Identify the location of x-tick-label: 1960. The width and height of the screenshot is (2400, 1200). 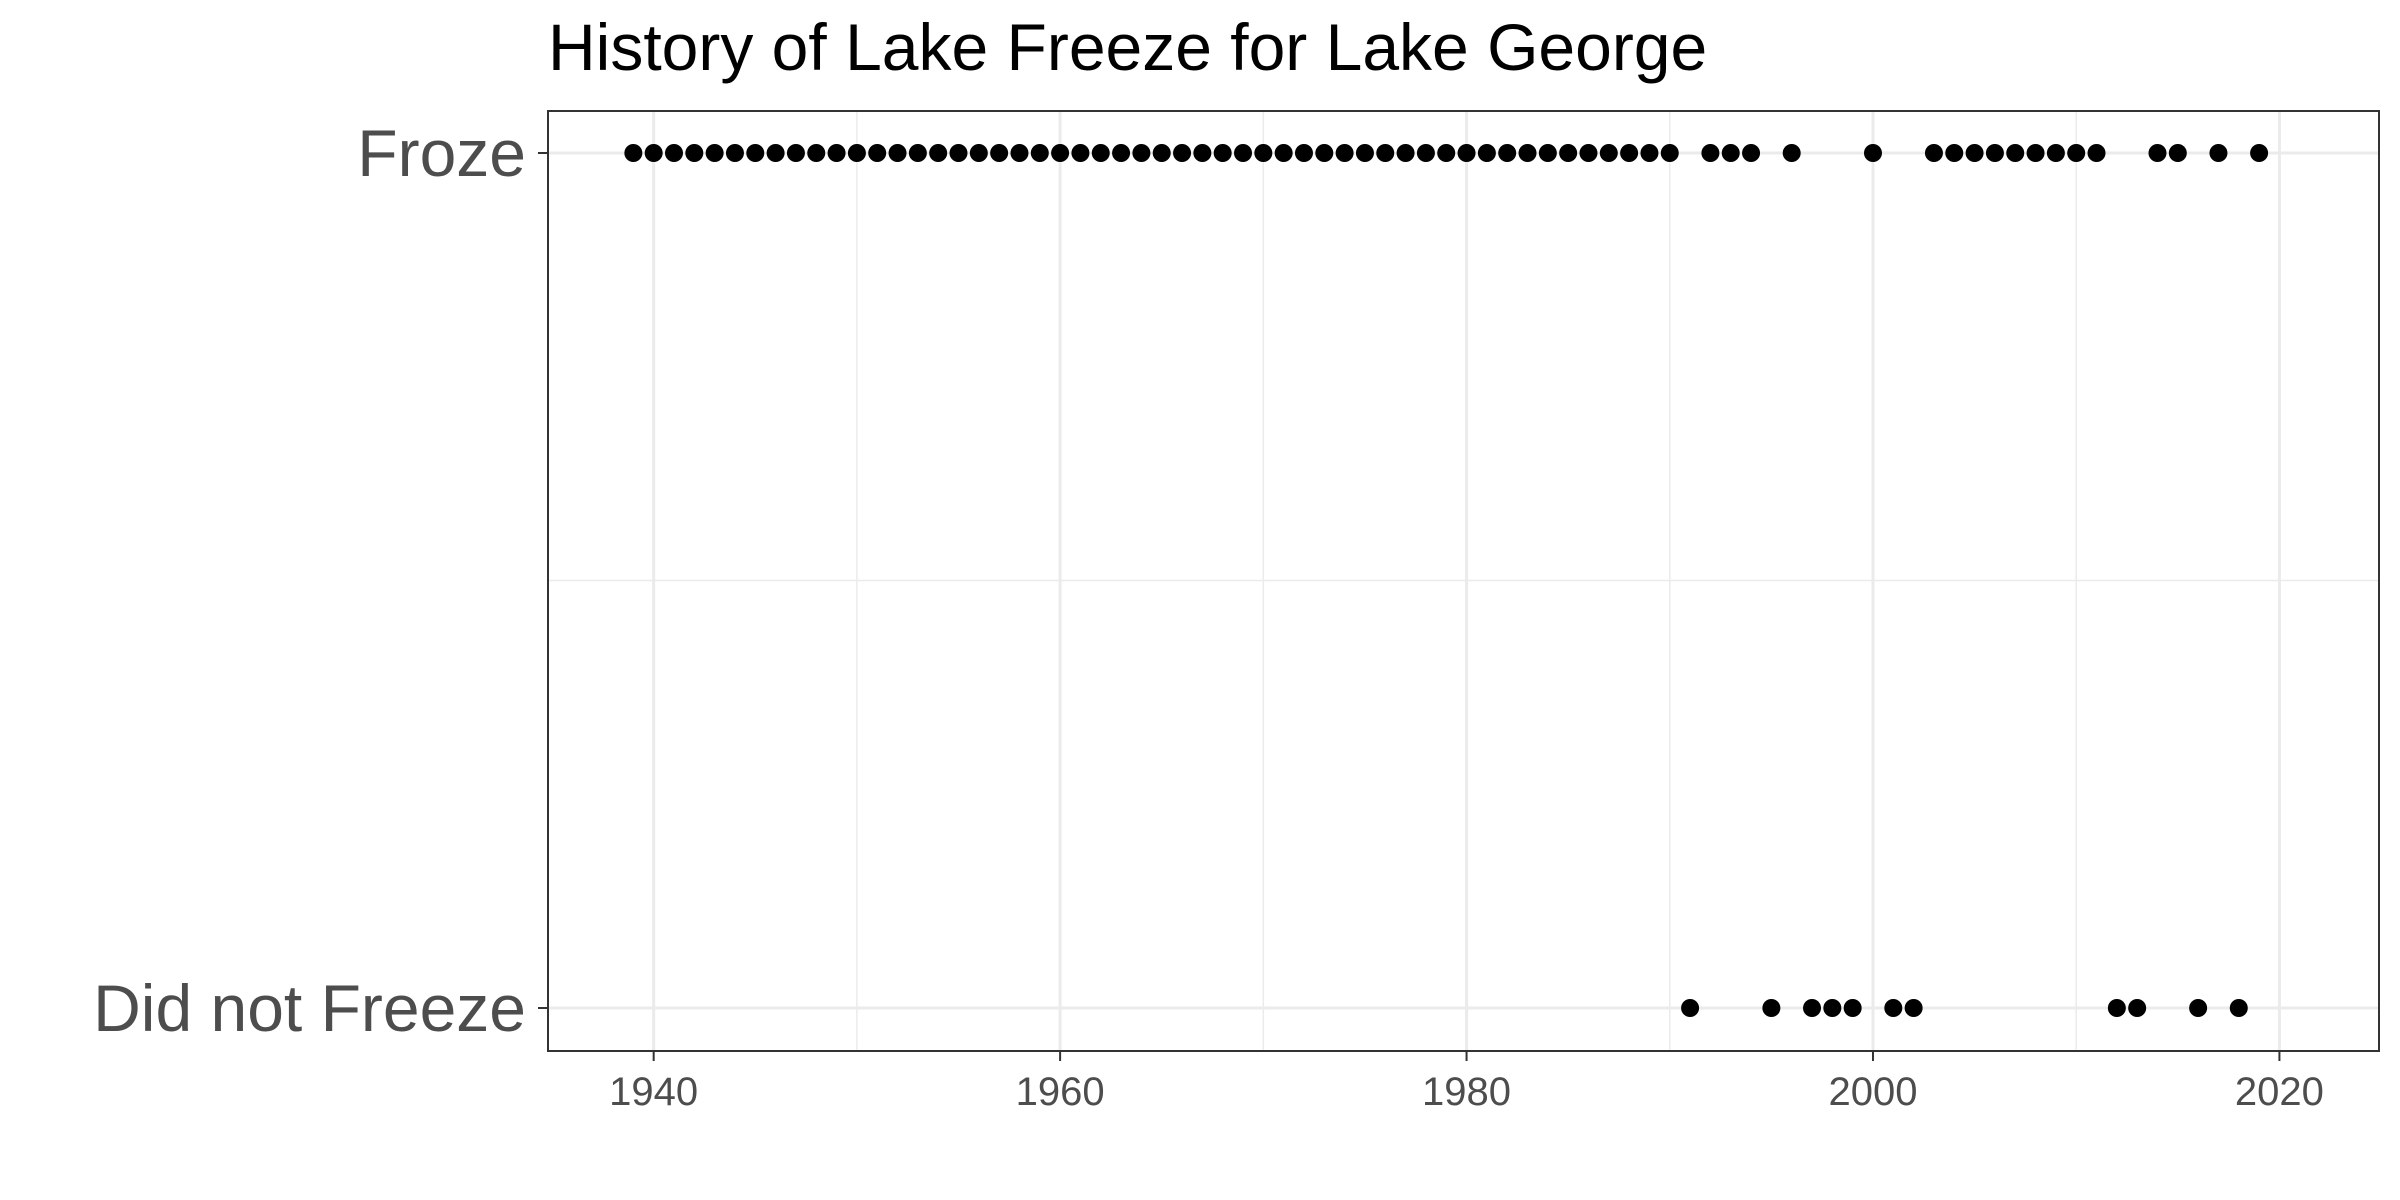
(1060, 1092).